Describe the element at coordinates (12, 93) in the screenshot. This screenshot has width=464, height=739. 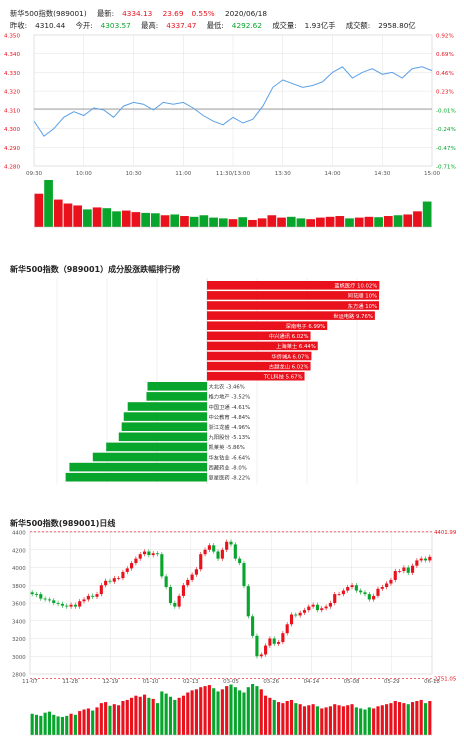
I see `price-tick-label: 4.320` at that location.